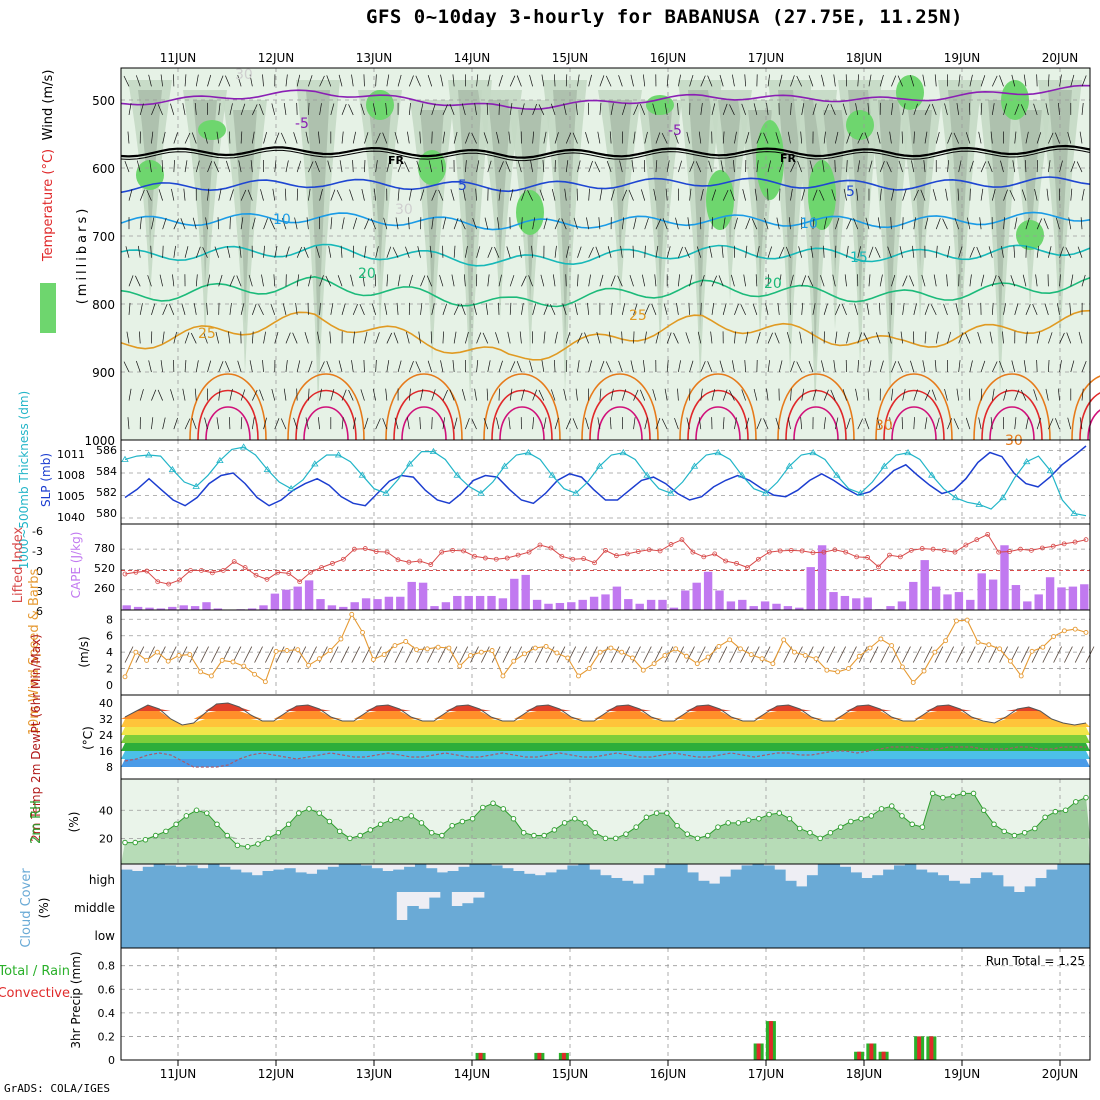  Describe the element at coordinates (103, 169) in the screenshot. I see `pressure-tick: 600` at that location.